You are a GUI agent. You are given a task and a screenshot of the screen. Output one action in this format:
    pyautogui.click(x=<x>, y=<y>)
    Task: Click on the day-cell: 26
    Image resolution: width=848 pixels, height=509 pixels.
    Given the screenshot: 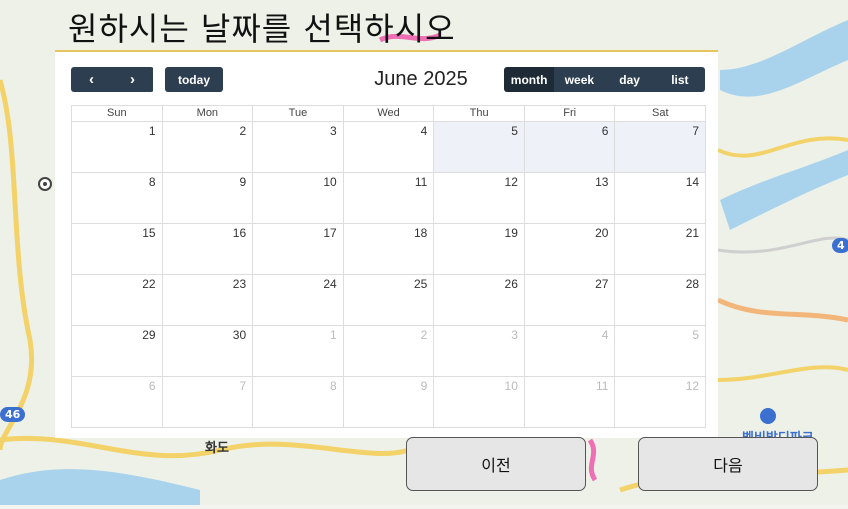 What is the action you would take?
    pyautogui.click(x=478, y=300)
    